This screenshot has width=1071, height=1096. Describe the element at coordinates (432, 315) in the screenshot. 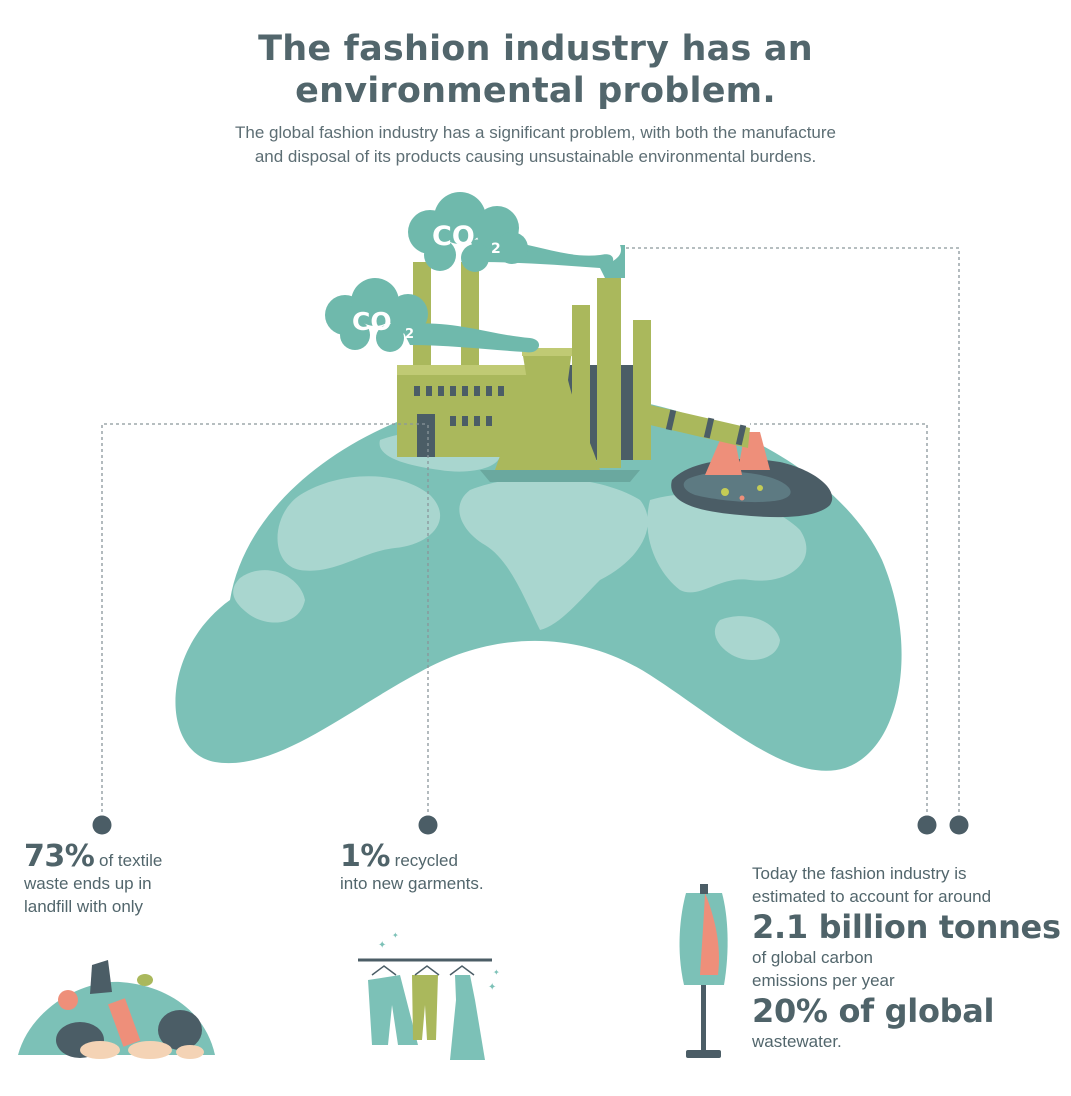

I see `co2-cloud-left` at that location.